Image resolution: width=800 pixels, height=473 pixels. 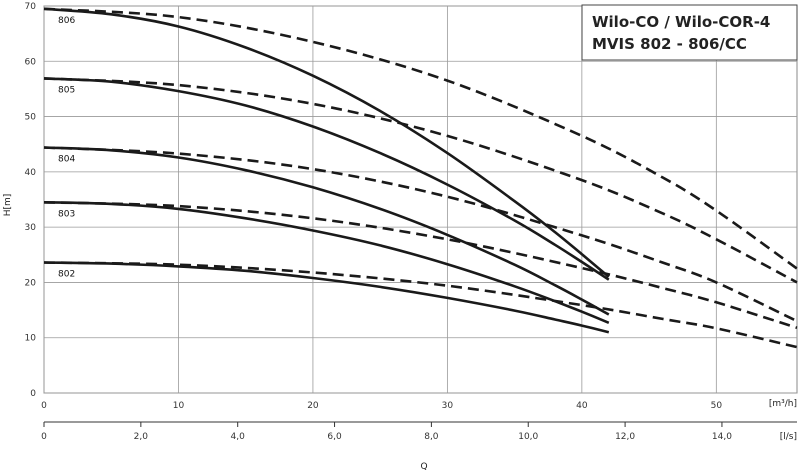 I want to click on x-tick-label-ls: 4,0, so click(x=238, y=437).